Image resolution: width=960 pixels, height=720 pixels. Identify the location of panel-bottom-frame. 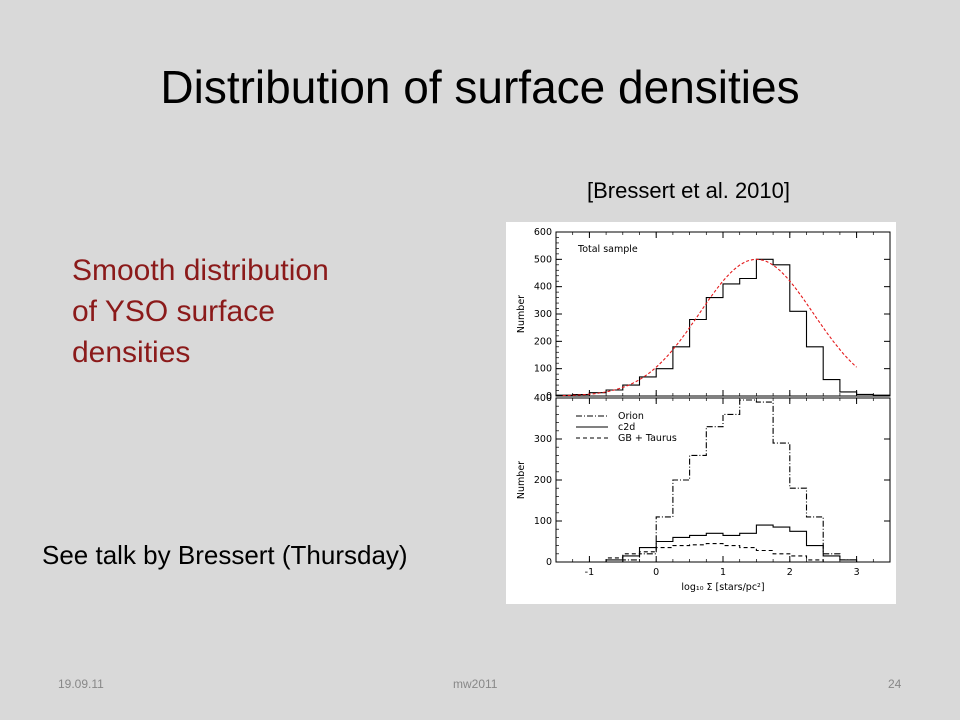
(723, 480).